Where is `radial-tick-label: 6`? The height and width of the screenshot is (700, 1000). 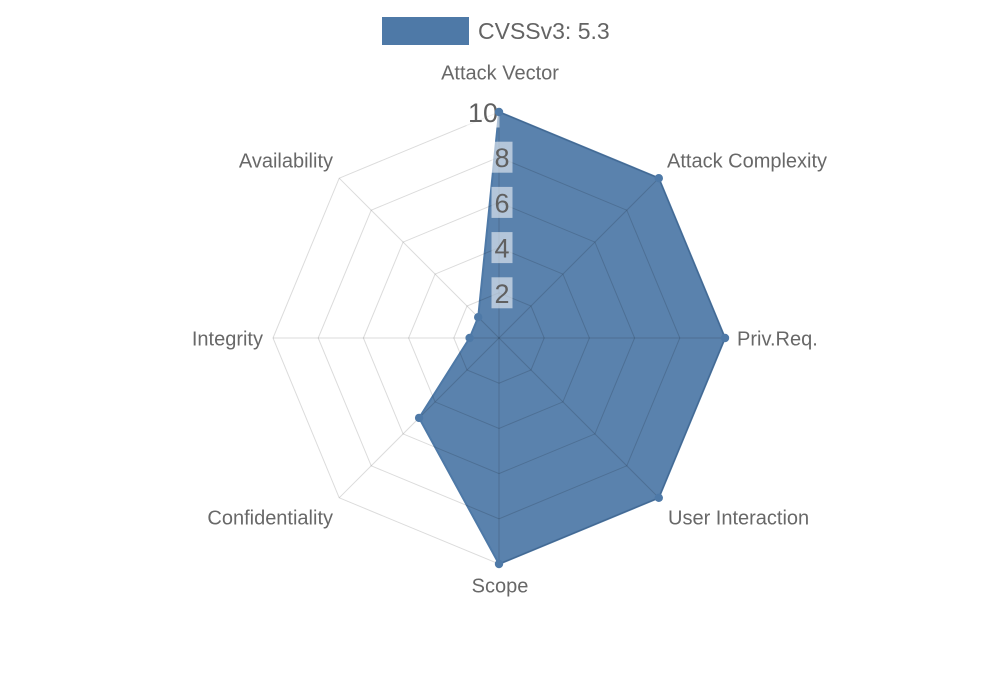
radial-tick-label: 6 is located at coordinates (501, 203).